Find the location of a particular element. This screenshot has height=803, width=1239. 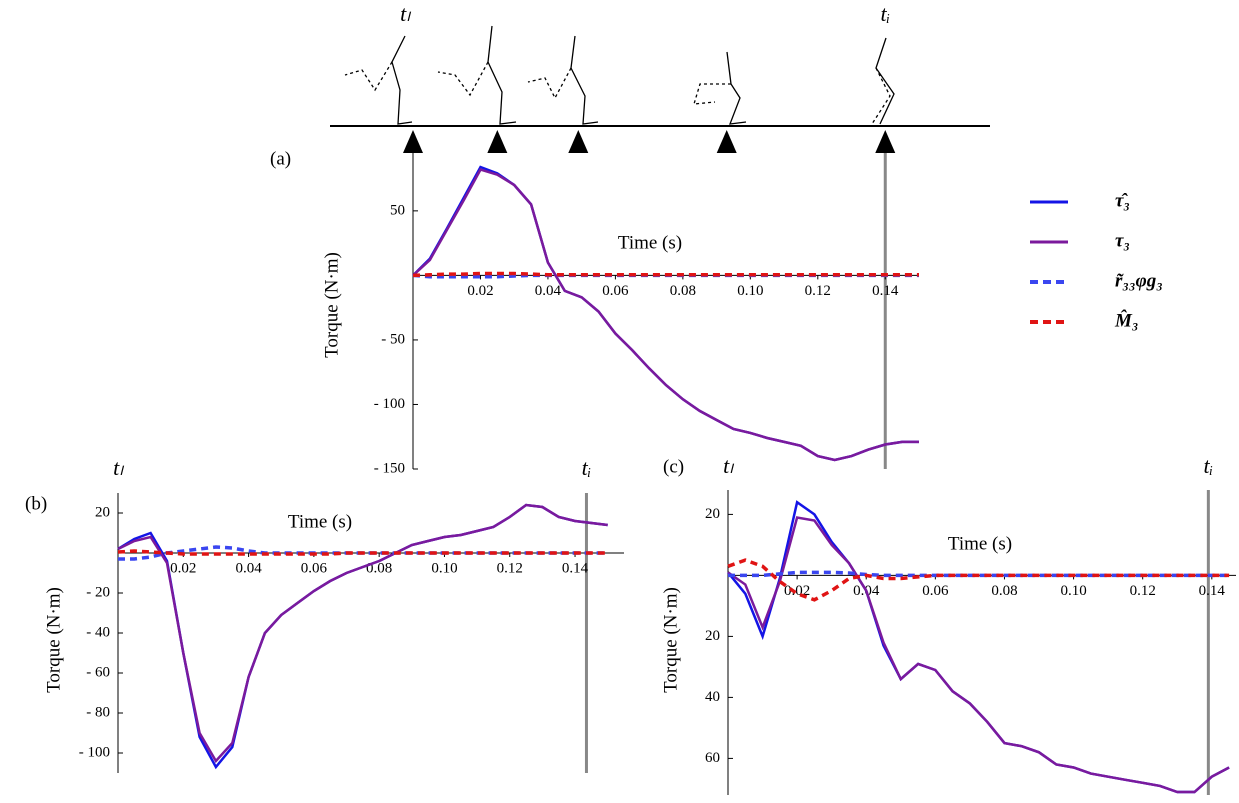

stick-figures is located at coordinates (619, 75).